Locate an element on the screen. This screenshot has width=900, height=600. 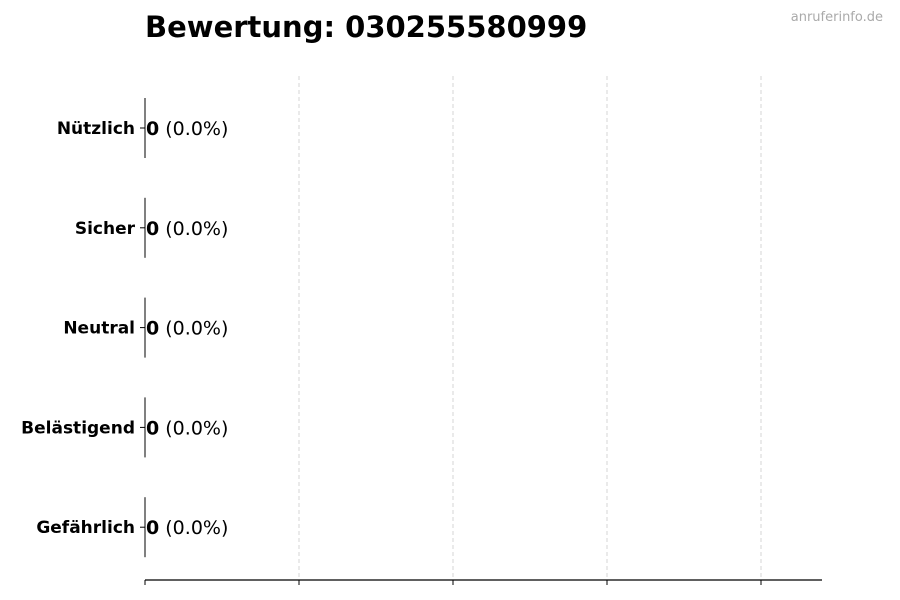
y-tick-label: Gefährlich is located at coordinates (85, 528).